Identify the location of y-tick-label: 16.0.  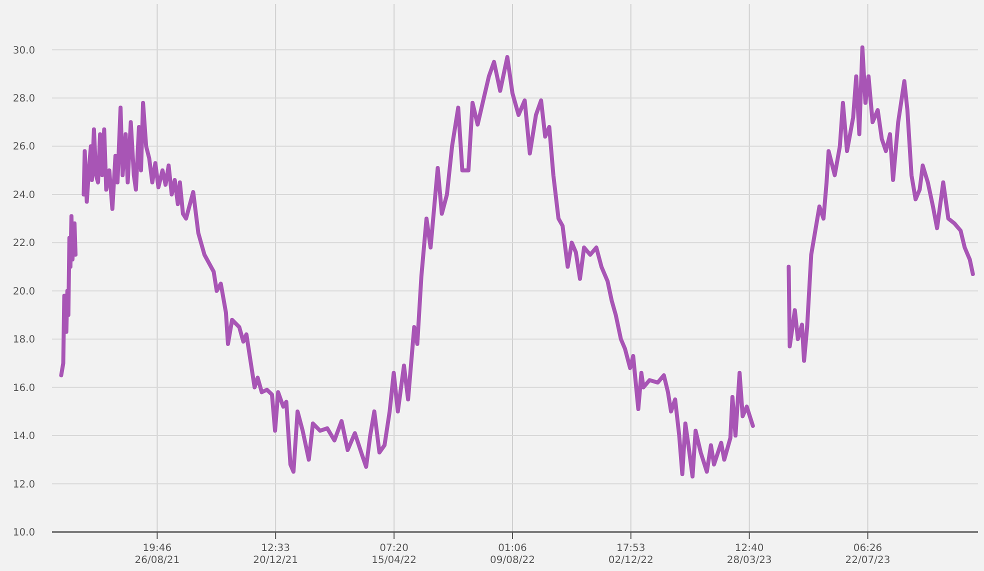
(24, 388).